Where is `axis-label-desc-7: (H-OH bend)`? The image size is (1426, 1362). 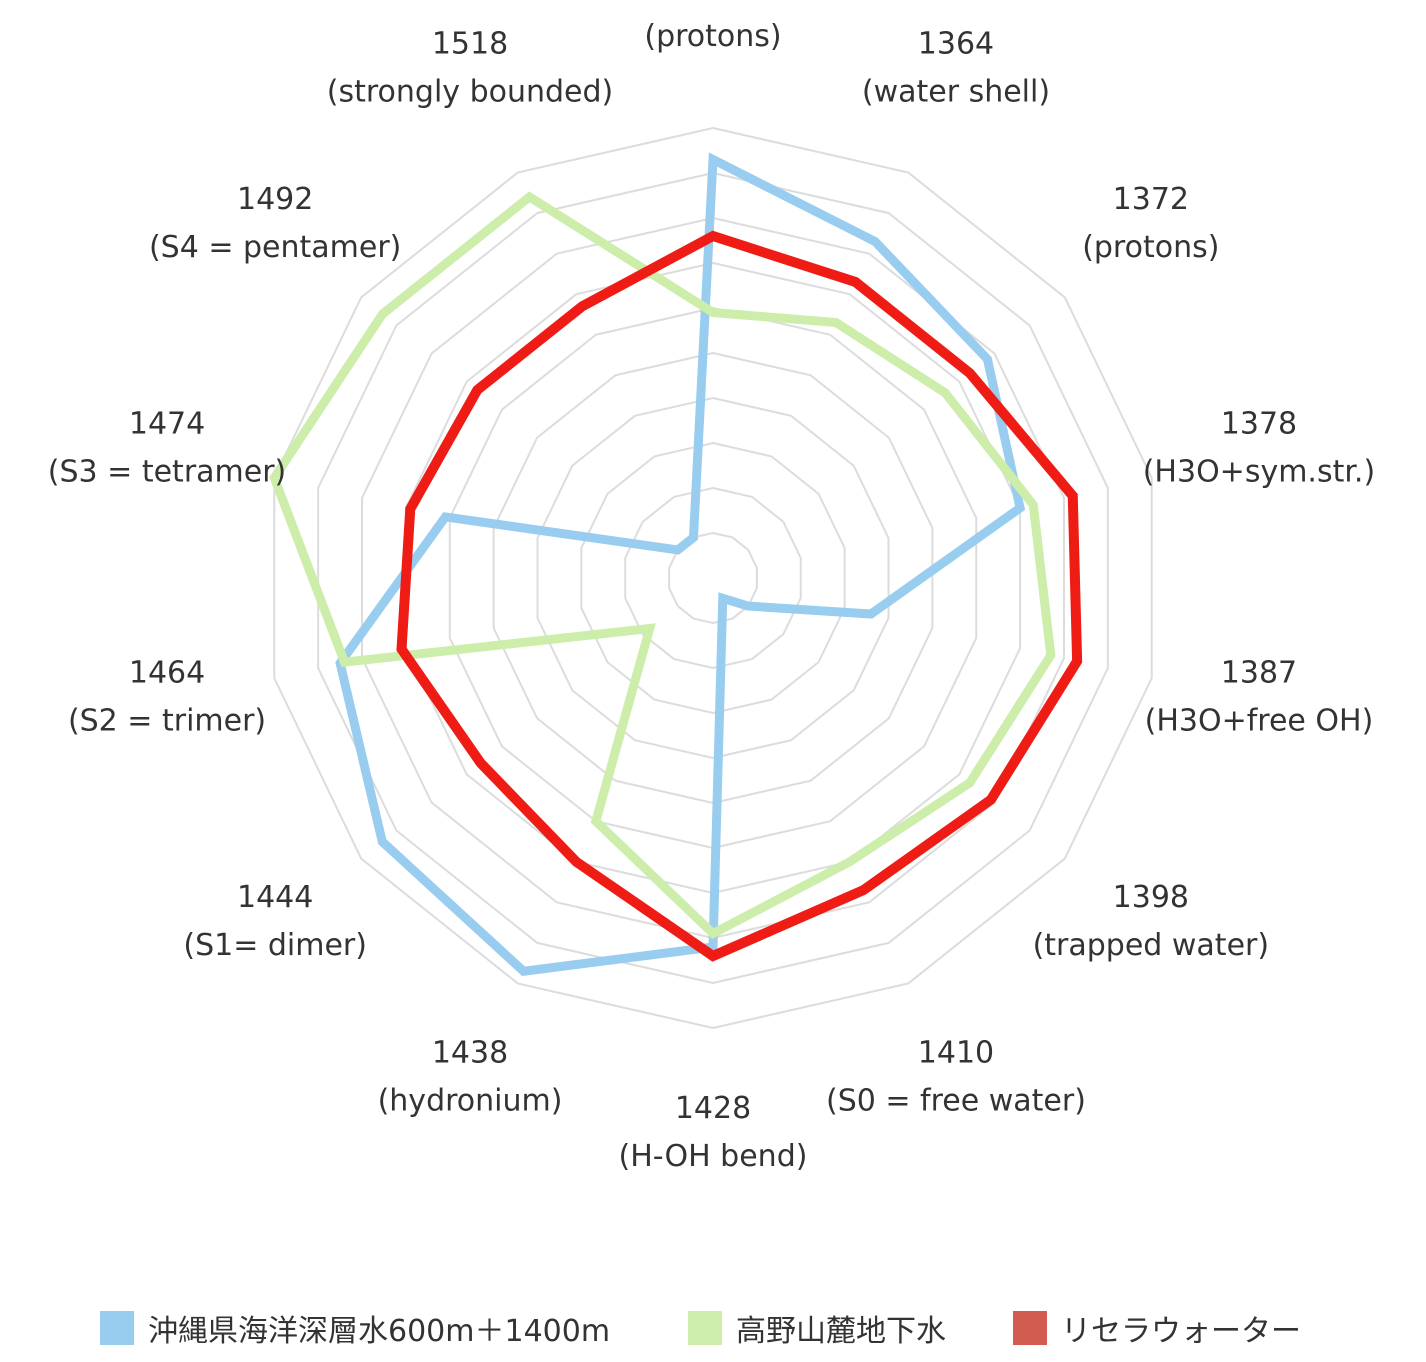
axis-label-desc-7: (H-OH bend) is located at coordinates (713, 1156).